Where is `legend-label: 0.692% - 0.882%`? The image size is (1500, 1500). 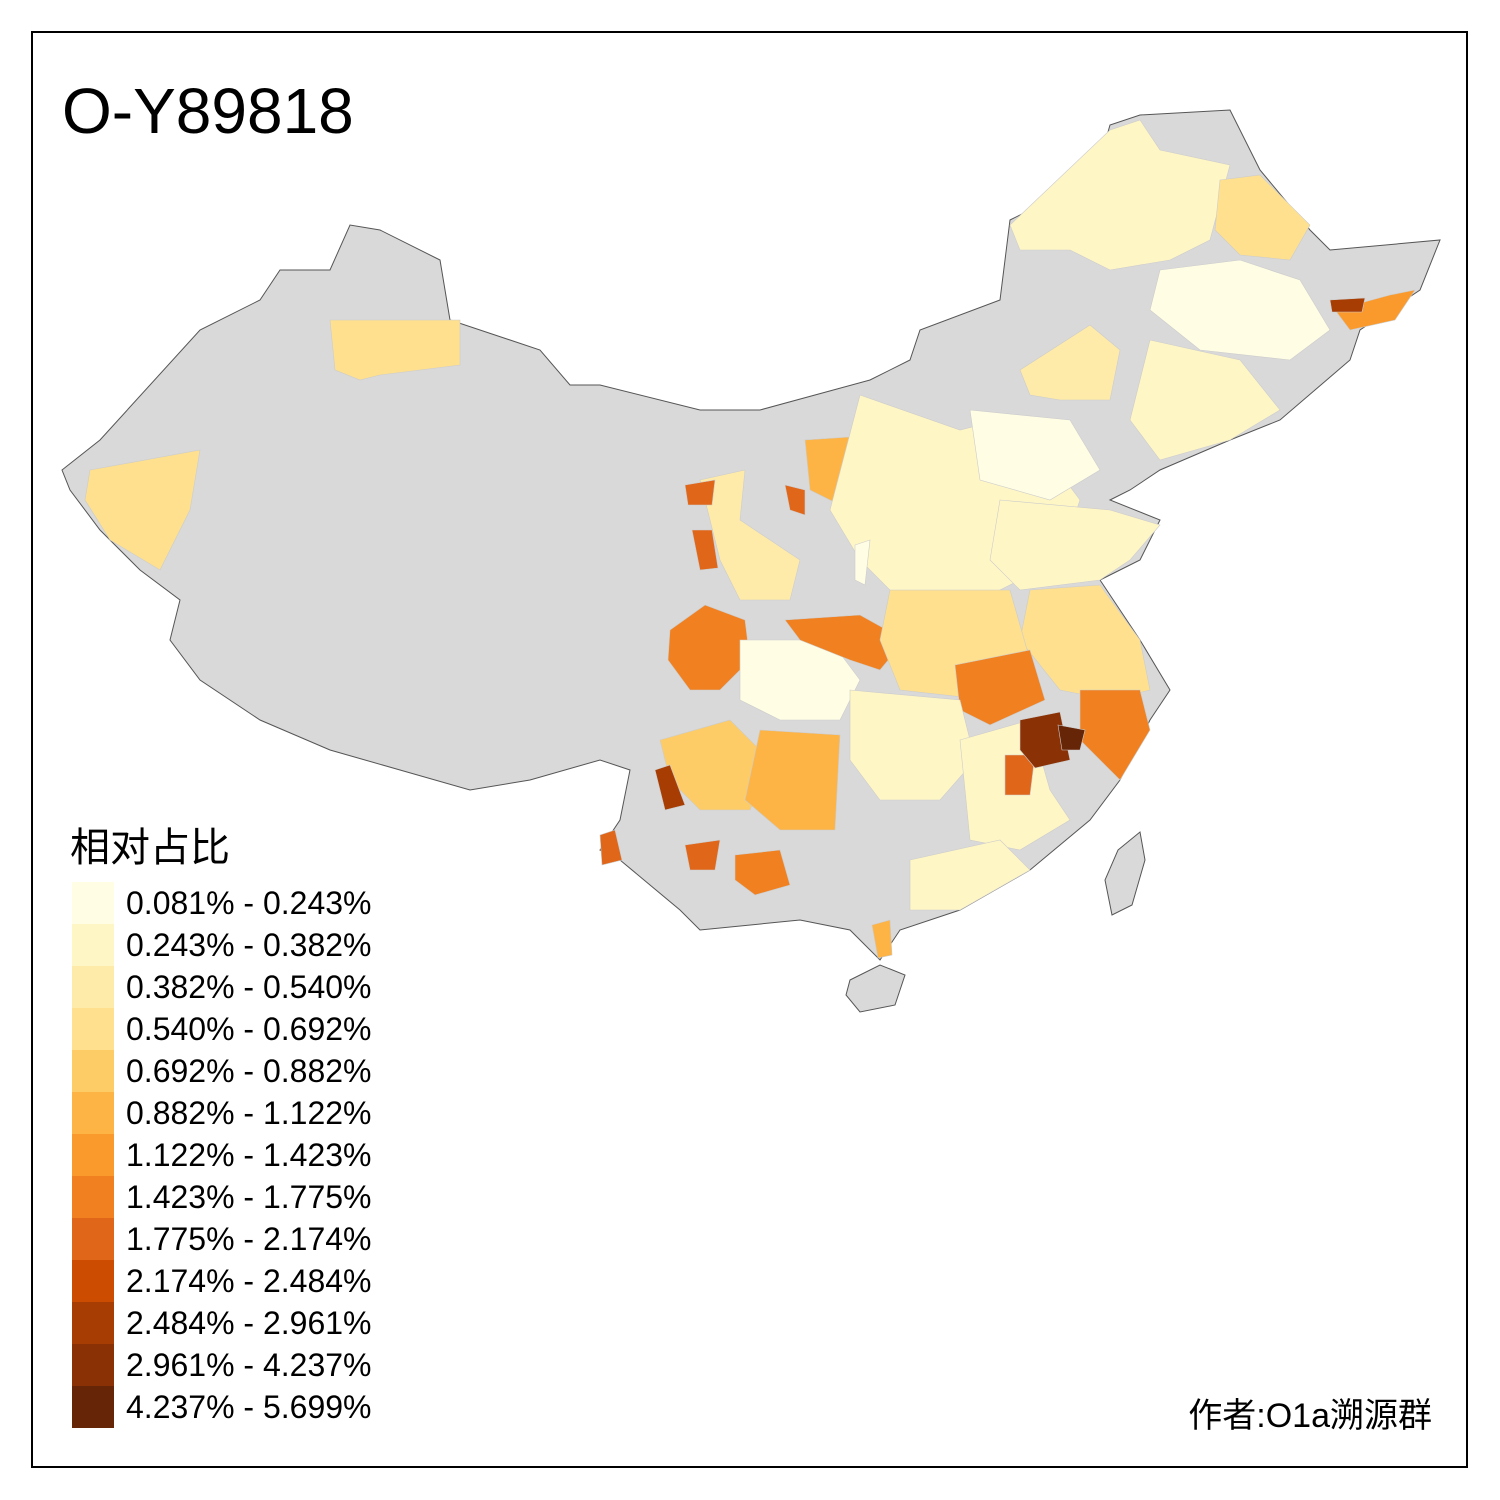 legend-label: 0.692% - 0.882% is located at coordinates (249, 1070).